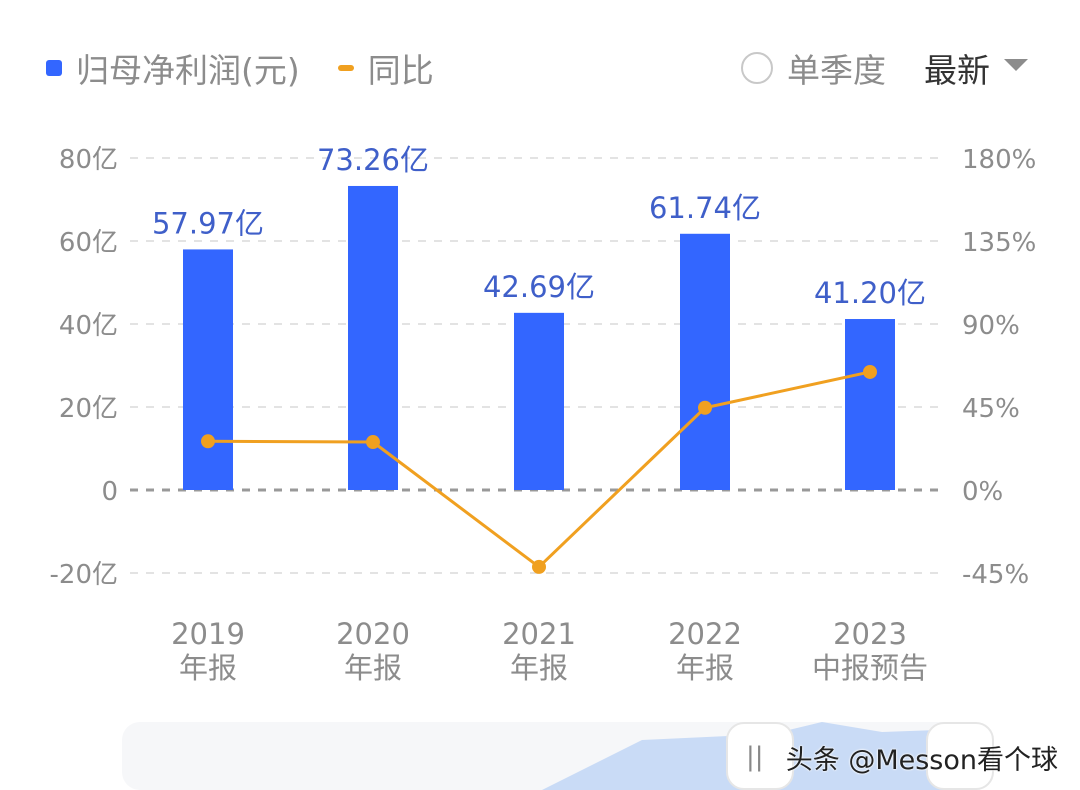 This screenshot has width=1080, height=790. I want to click on quarter-radio, so click(757, 68).